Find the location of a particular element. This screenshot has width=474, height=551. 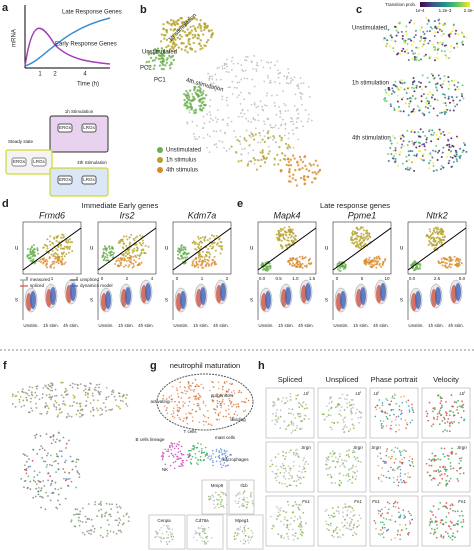

label: 4h stim. is located at coordinates (146, 325).